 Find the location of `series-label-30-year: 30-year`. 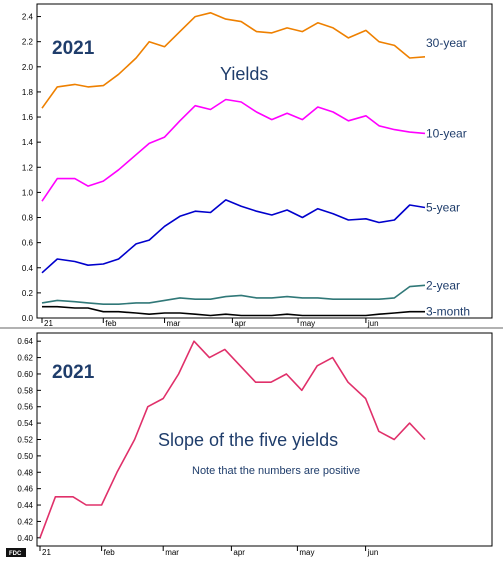

series-label-30-year: 30-year is located at coordinates (446, 43).